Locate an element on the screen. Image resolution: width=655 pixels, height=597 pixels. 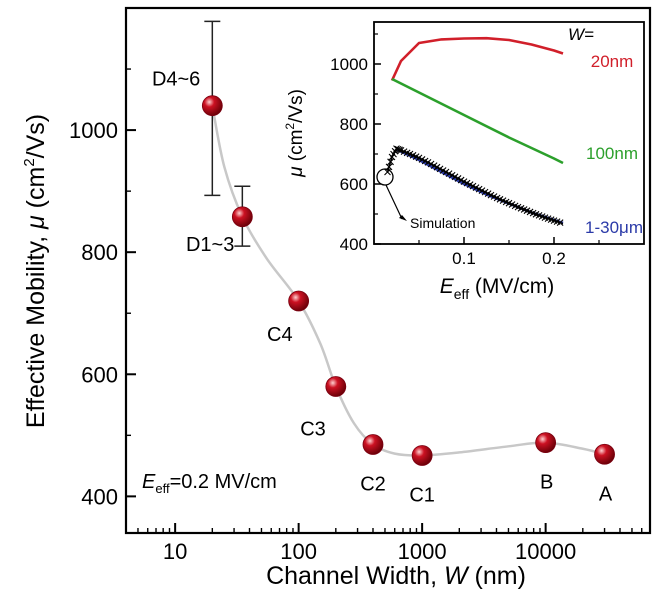
inset-simulation-layer is located at coordinates (474, 186).